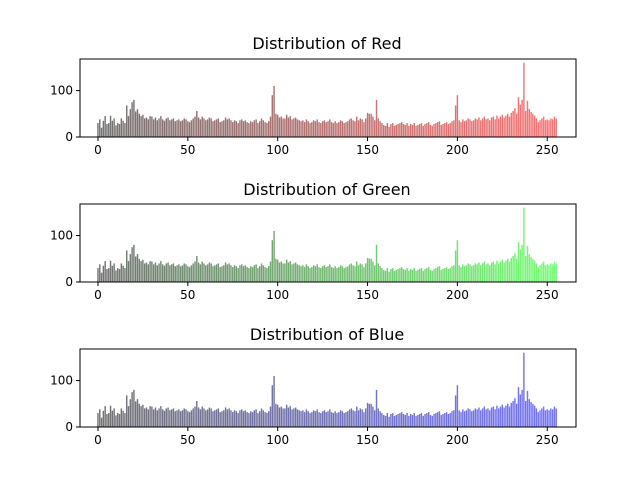 The height and width of the screenshot is (480, 640). I want to click on y-tick-label: 100, so click(61, 91).